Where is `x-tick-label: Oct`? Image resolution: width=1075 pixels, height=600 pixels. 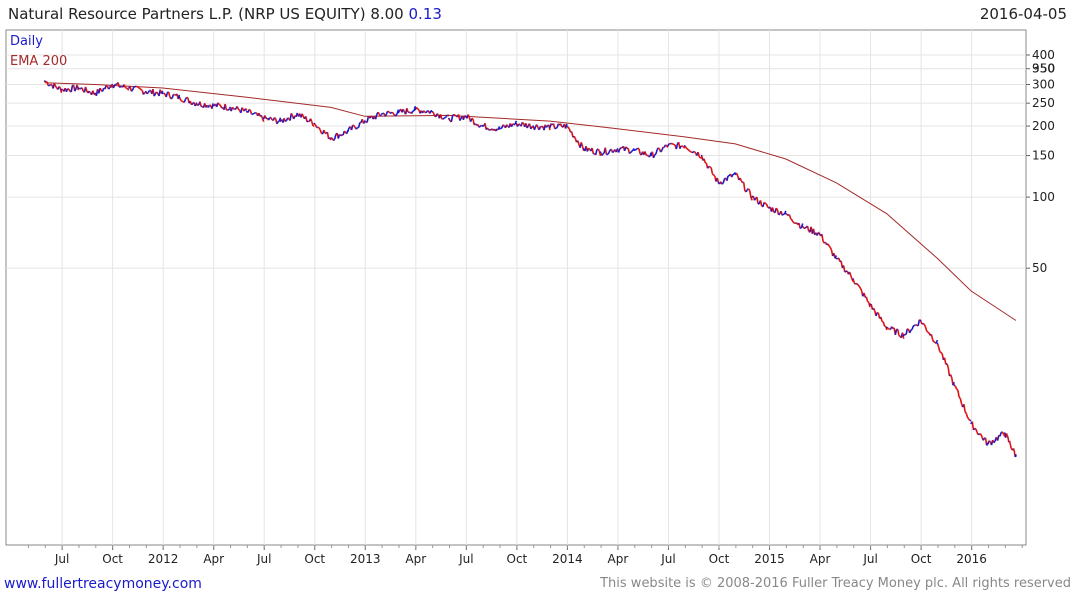
x-tick-label: Oct is located at coordinates (719, 559).